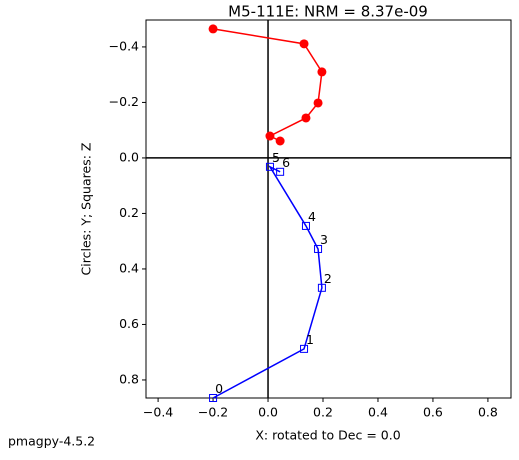 The width and height of the screenshot is (519, 460). Describe the element at coordinates (124, 101) in the screenshot. I see `y-tick-label: −0.2` at that location.